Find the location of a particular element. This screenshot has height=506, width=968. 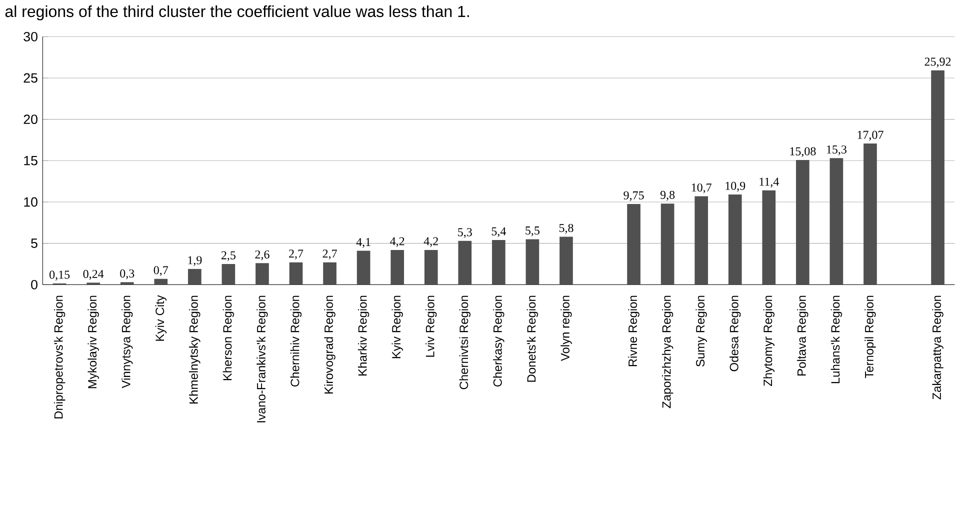

x-tick-label: Sumy Region is located at coordinates (701, 331).